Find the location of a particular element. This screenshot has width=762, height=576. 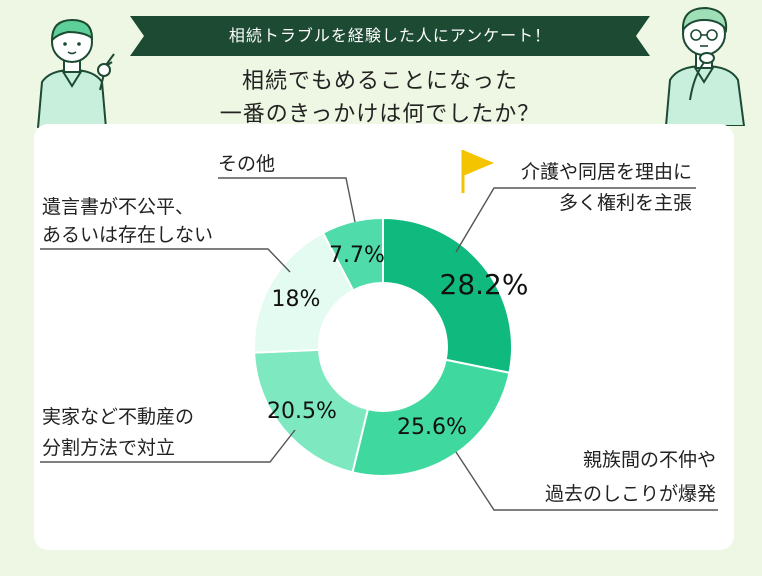

flag-icon is located at coordinates (477, 171).